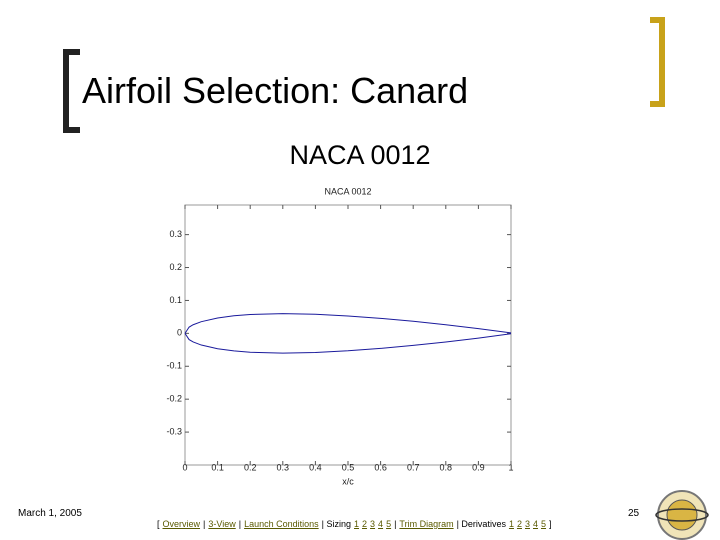 Image resolution: width=720 pixels, height=540 pixels. I want to click on nav-link: Trim Diagram, so click(426, 524).